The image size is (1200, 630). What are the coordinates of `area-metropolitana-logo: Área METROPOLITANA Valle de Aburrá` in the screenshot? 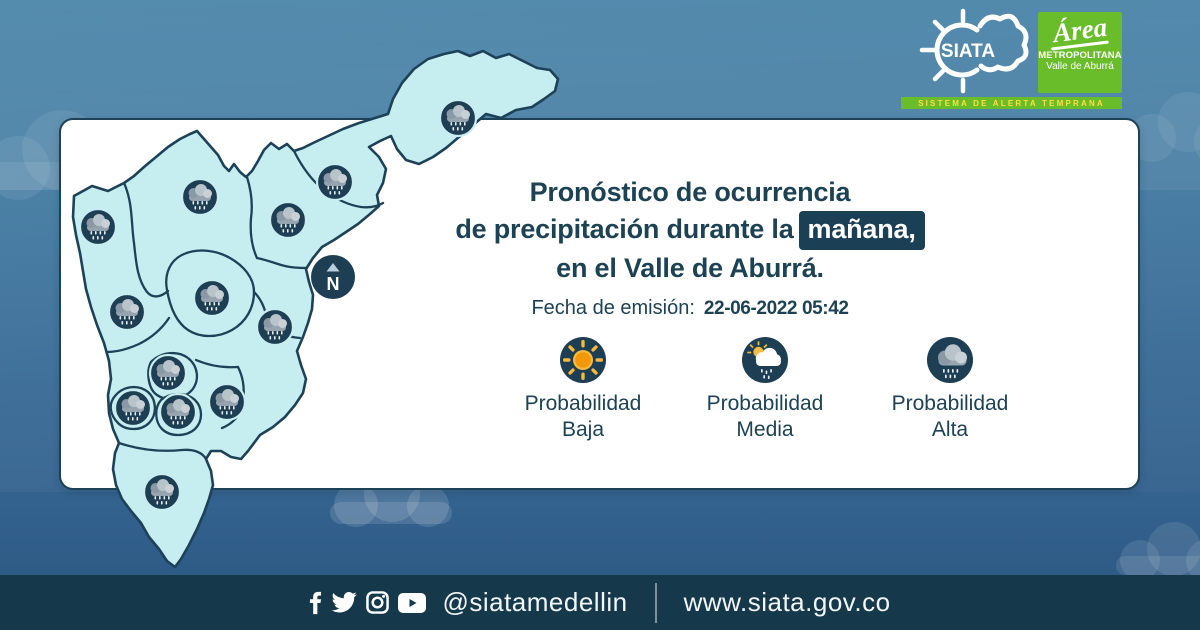 It's located at (1080, 52).